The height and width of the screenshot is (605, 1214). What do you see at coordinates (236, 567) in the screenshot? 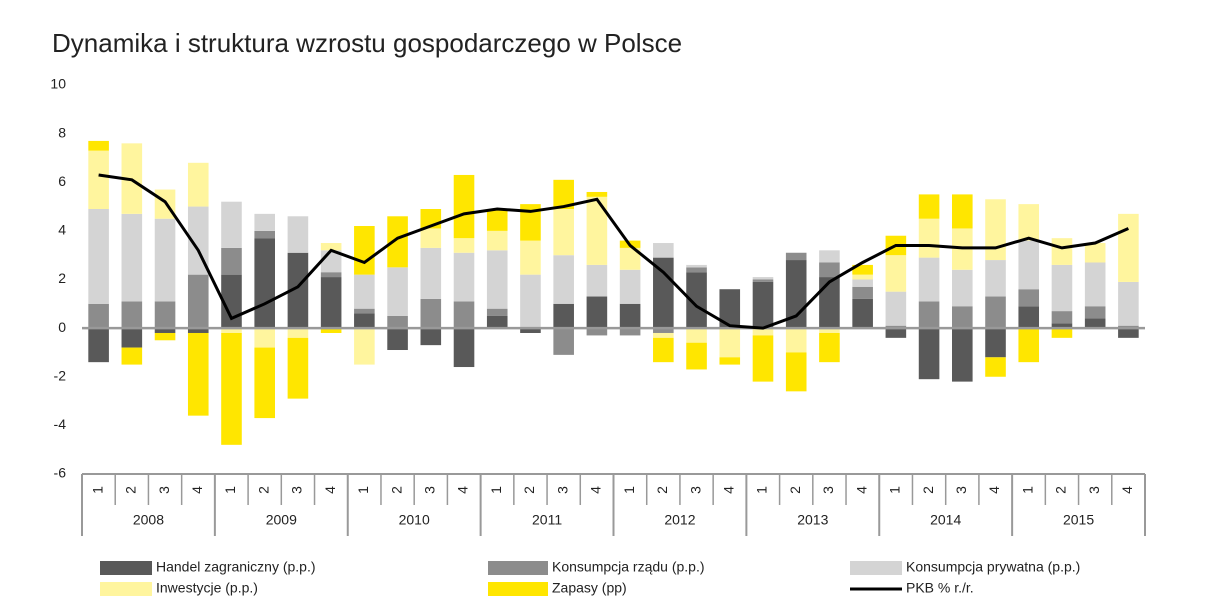
I see `legend-label: Handel zagraniczny (p.p.)` at bounding box center [236, 567].